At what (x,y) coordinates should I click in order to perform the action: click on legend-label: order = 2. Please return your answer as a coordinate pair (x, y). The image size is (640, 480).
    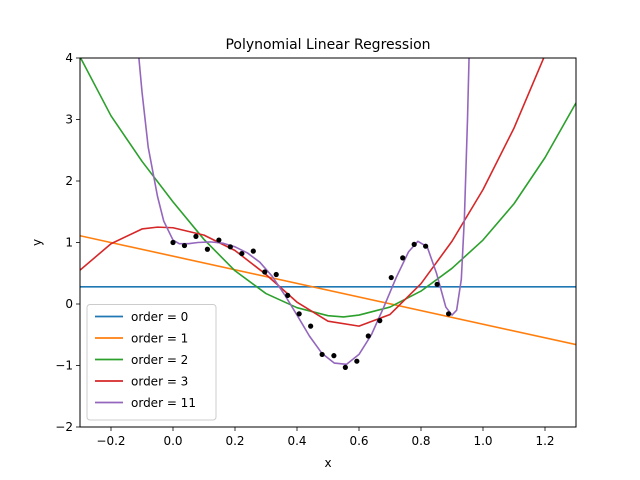
    Looking at the image, I should click on (159, 360).